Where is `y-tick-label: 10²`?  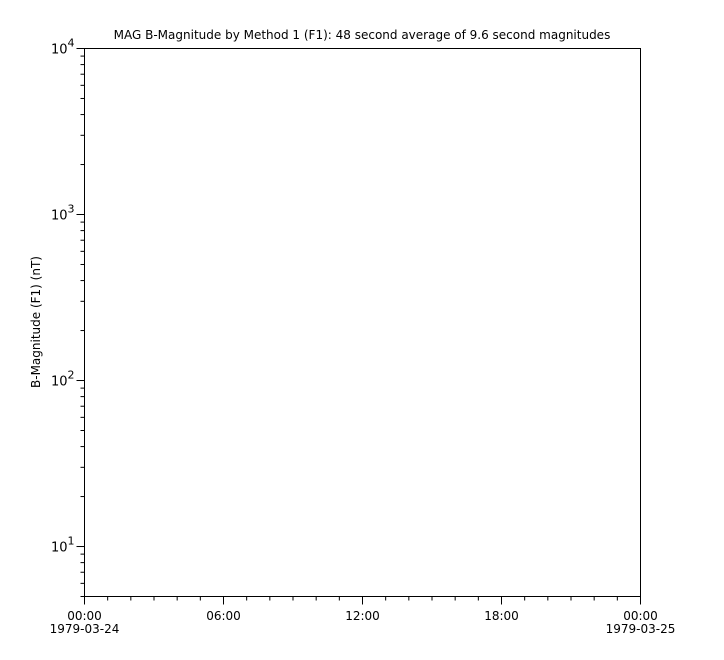 y-tick-label: 10² is located at coordinates (63, 379).